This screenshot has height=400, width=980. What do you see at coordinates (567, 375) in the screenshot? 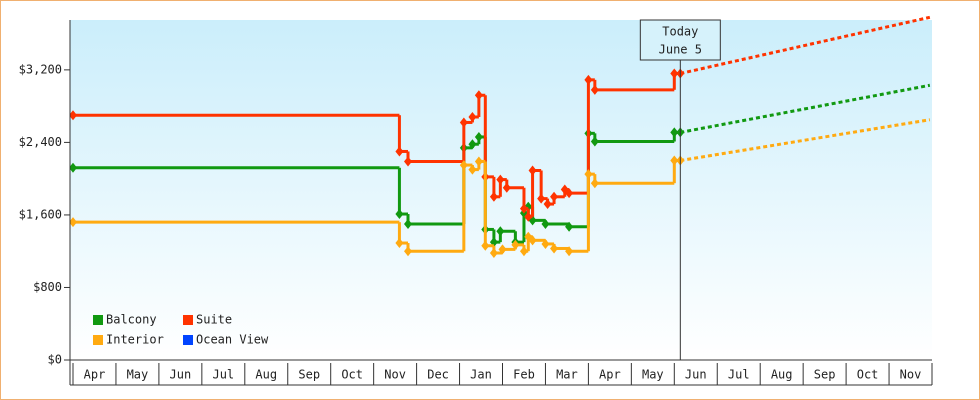
I see `x-tick-label: Mar` at bounding box center [567, 375].